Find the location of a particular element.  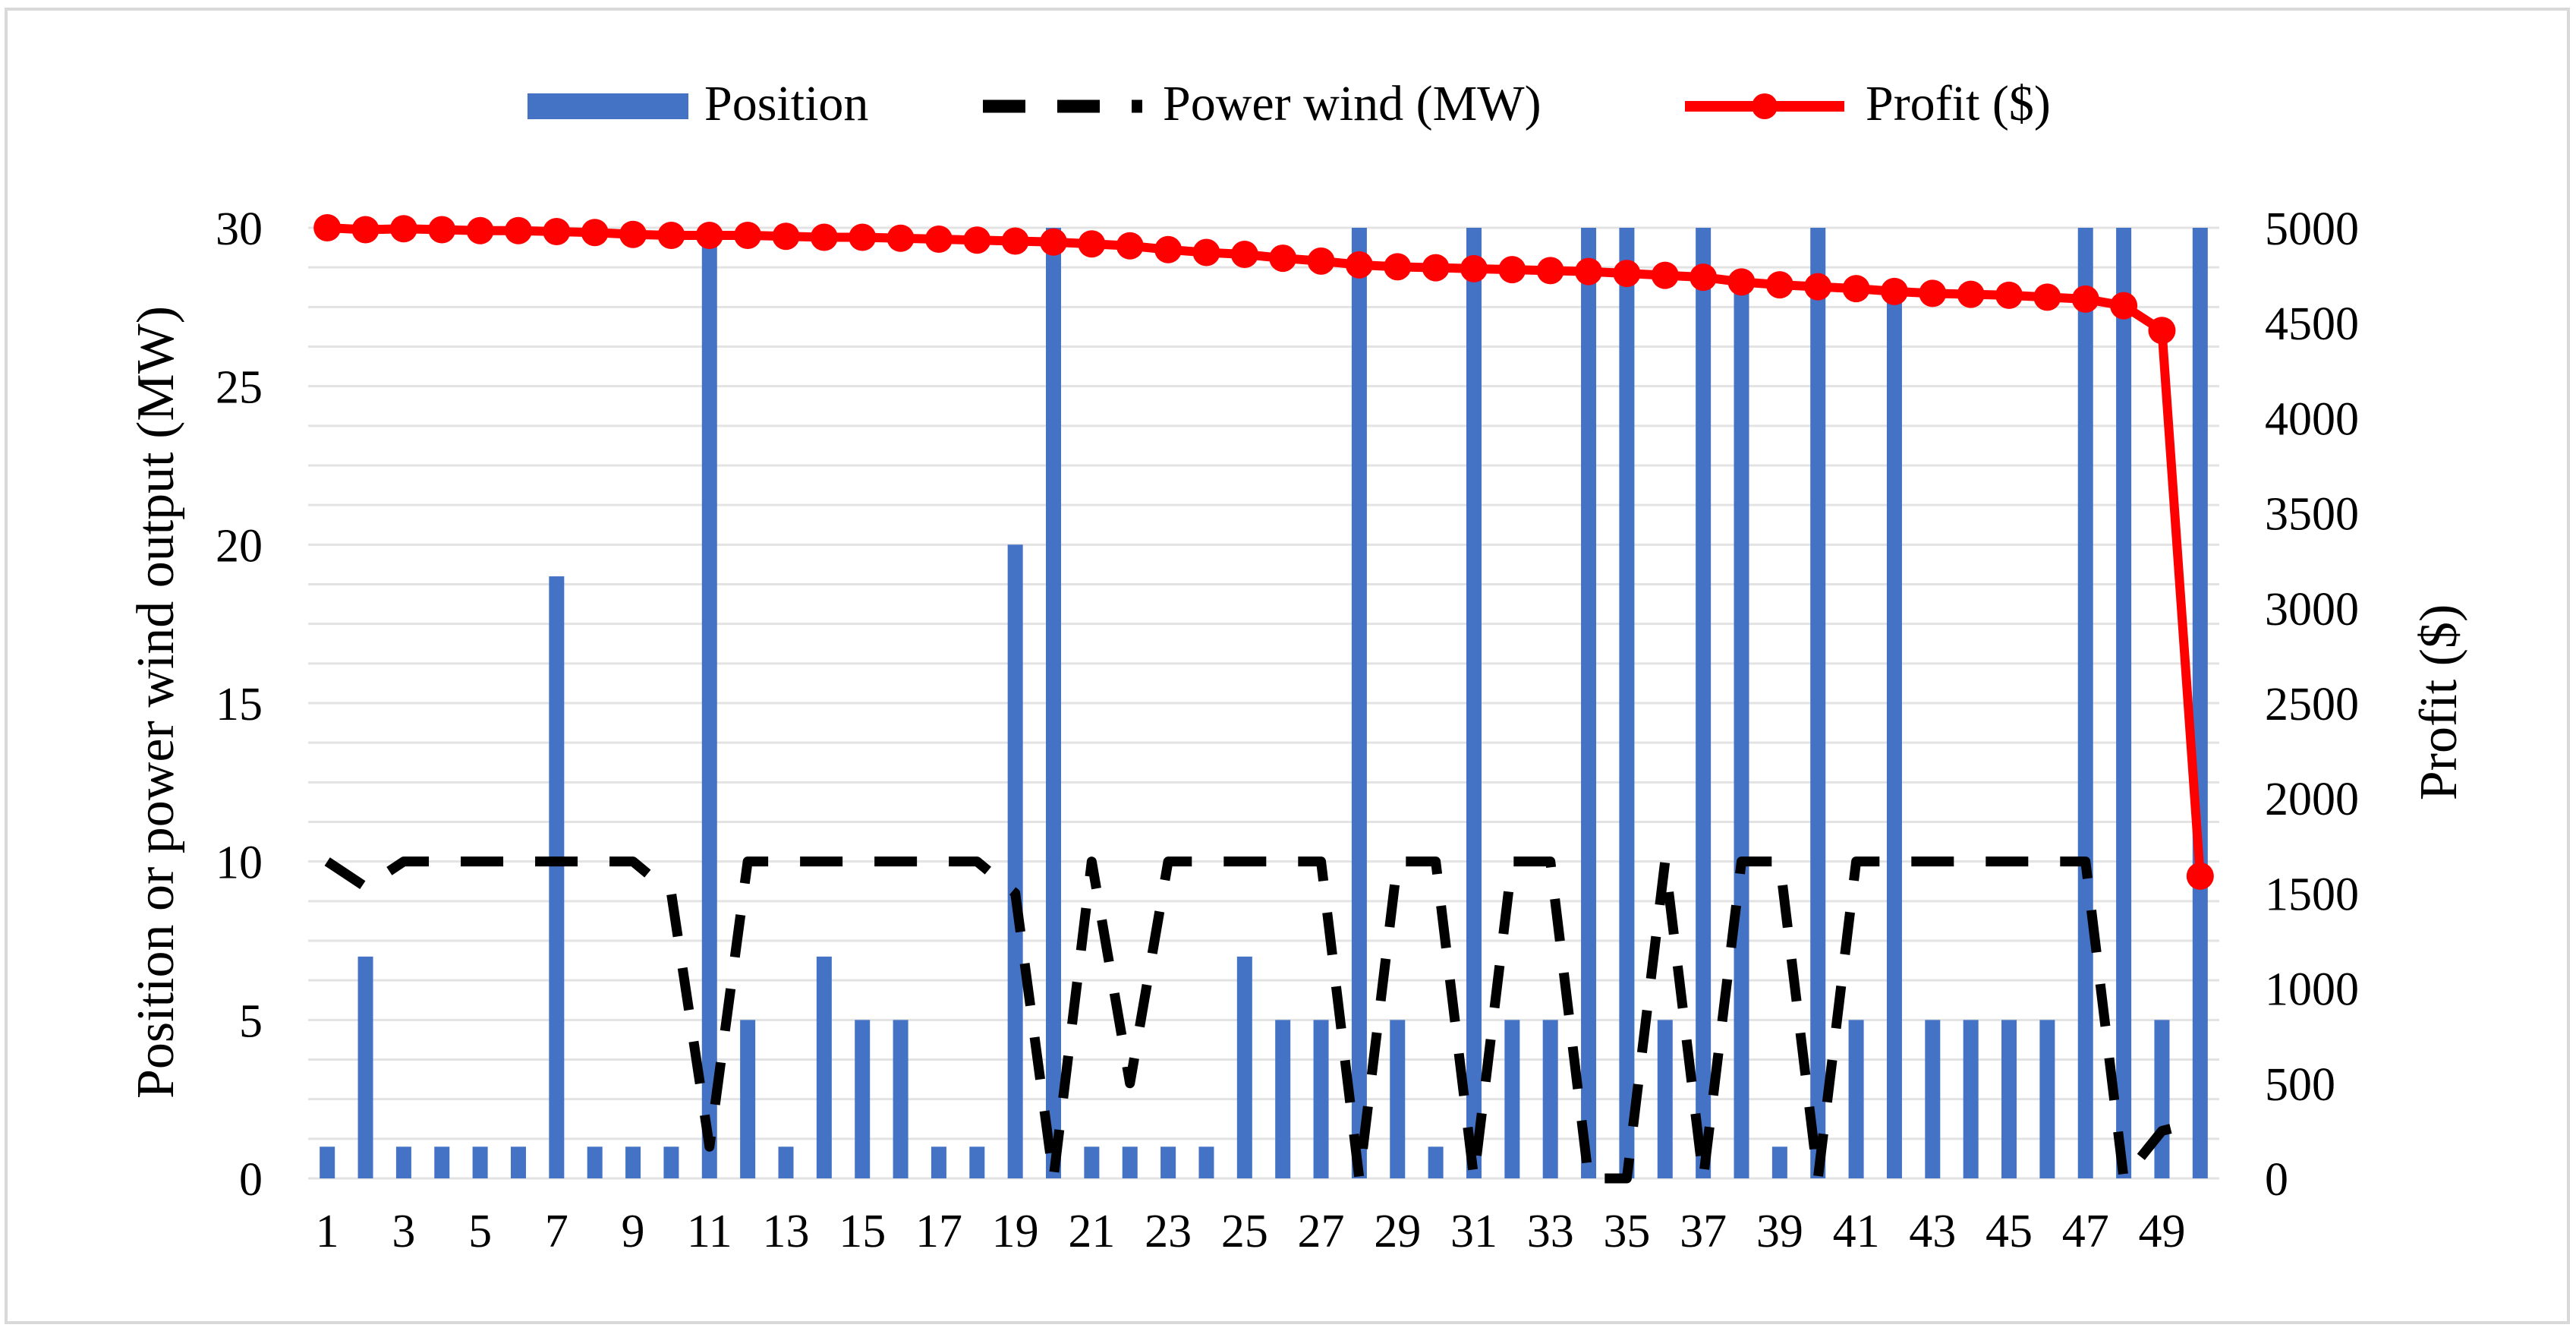

x-tick-label: 7 is located at coordinates (556, 1231).